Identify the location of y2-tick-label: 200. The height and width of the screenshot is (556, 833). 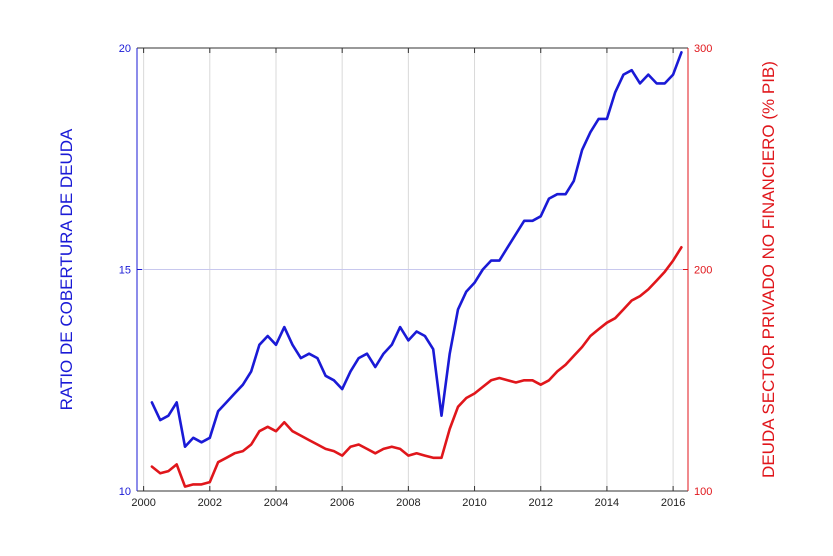
(703, 271).